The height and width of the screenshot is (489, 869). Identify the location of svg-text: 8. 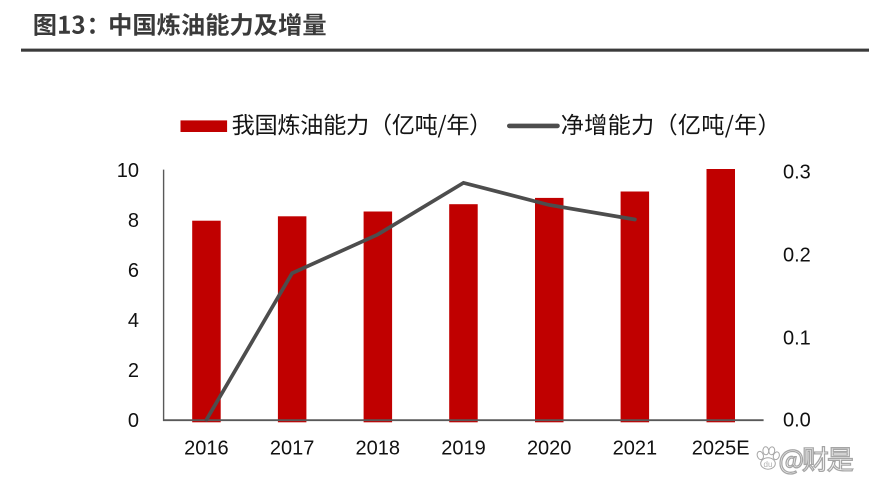
(133, 221).